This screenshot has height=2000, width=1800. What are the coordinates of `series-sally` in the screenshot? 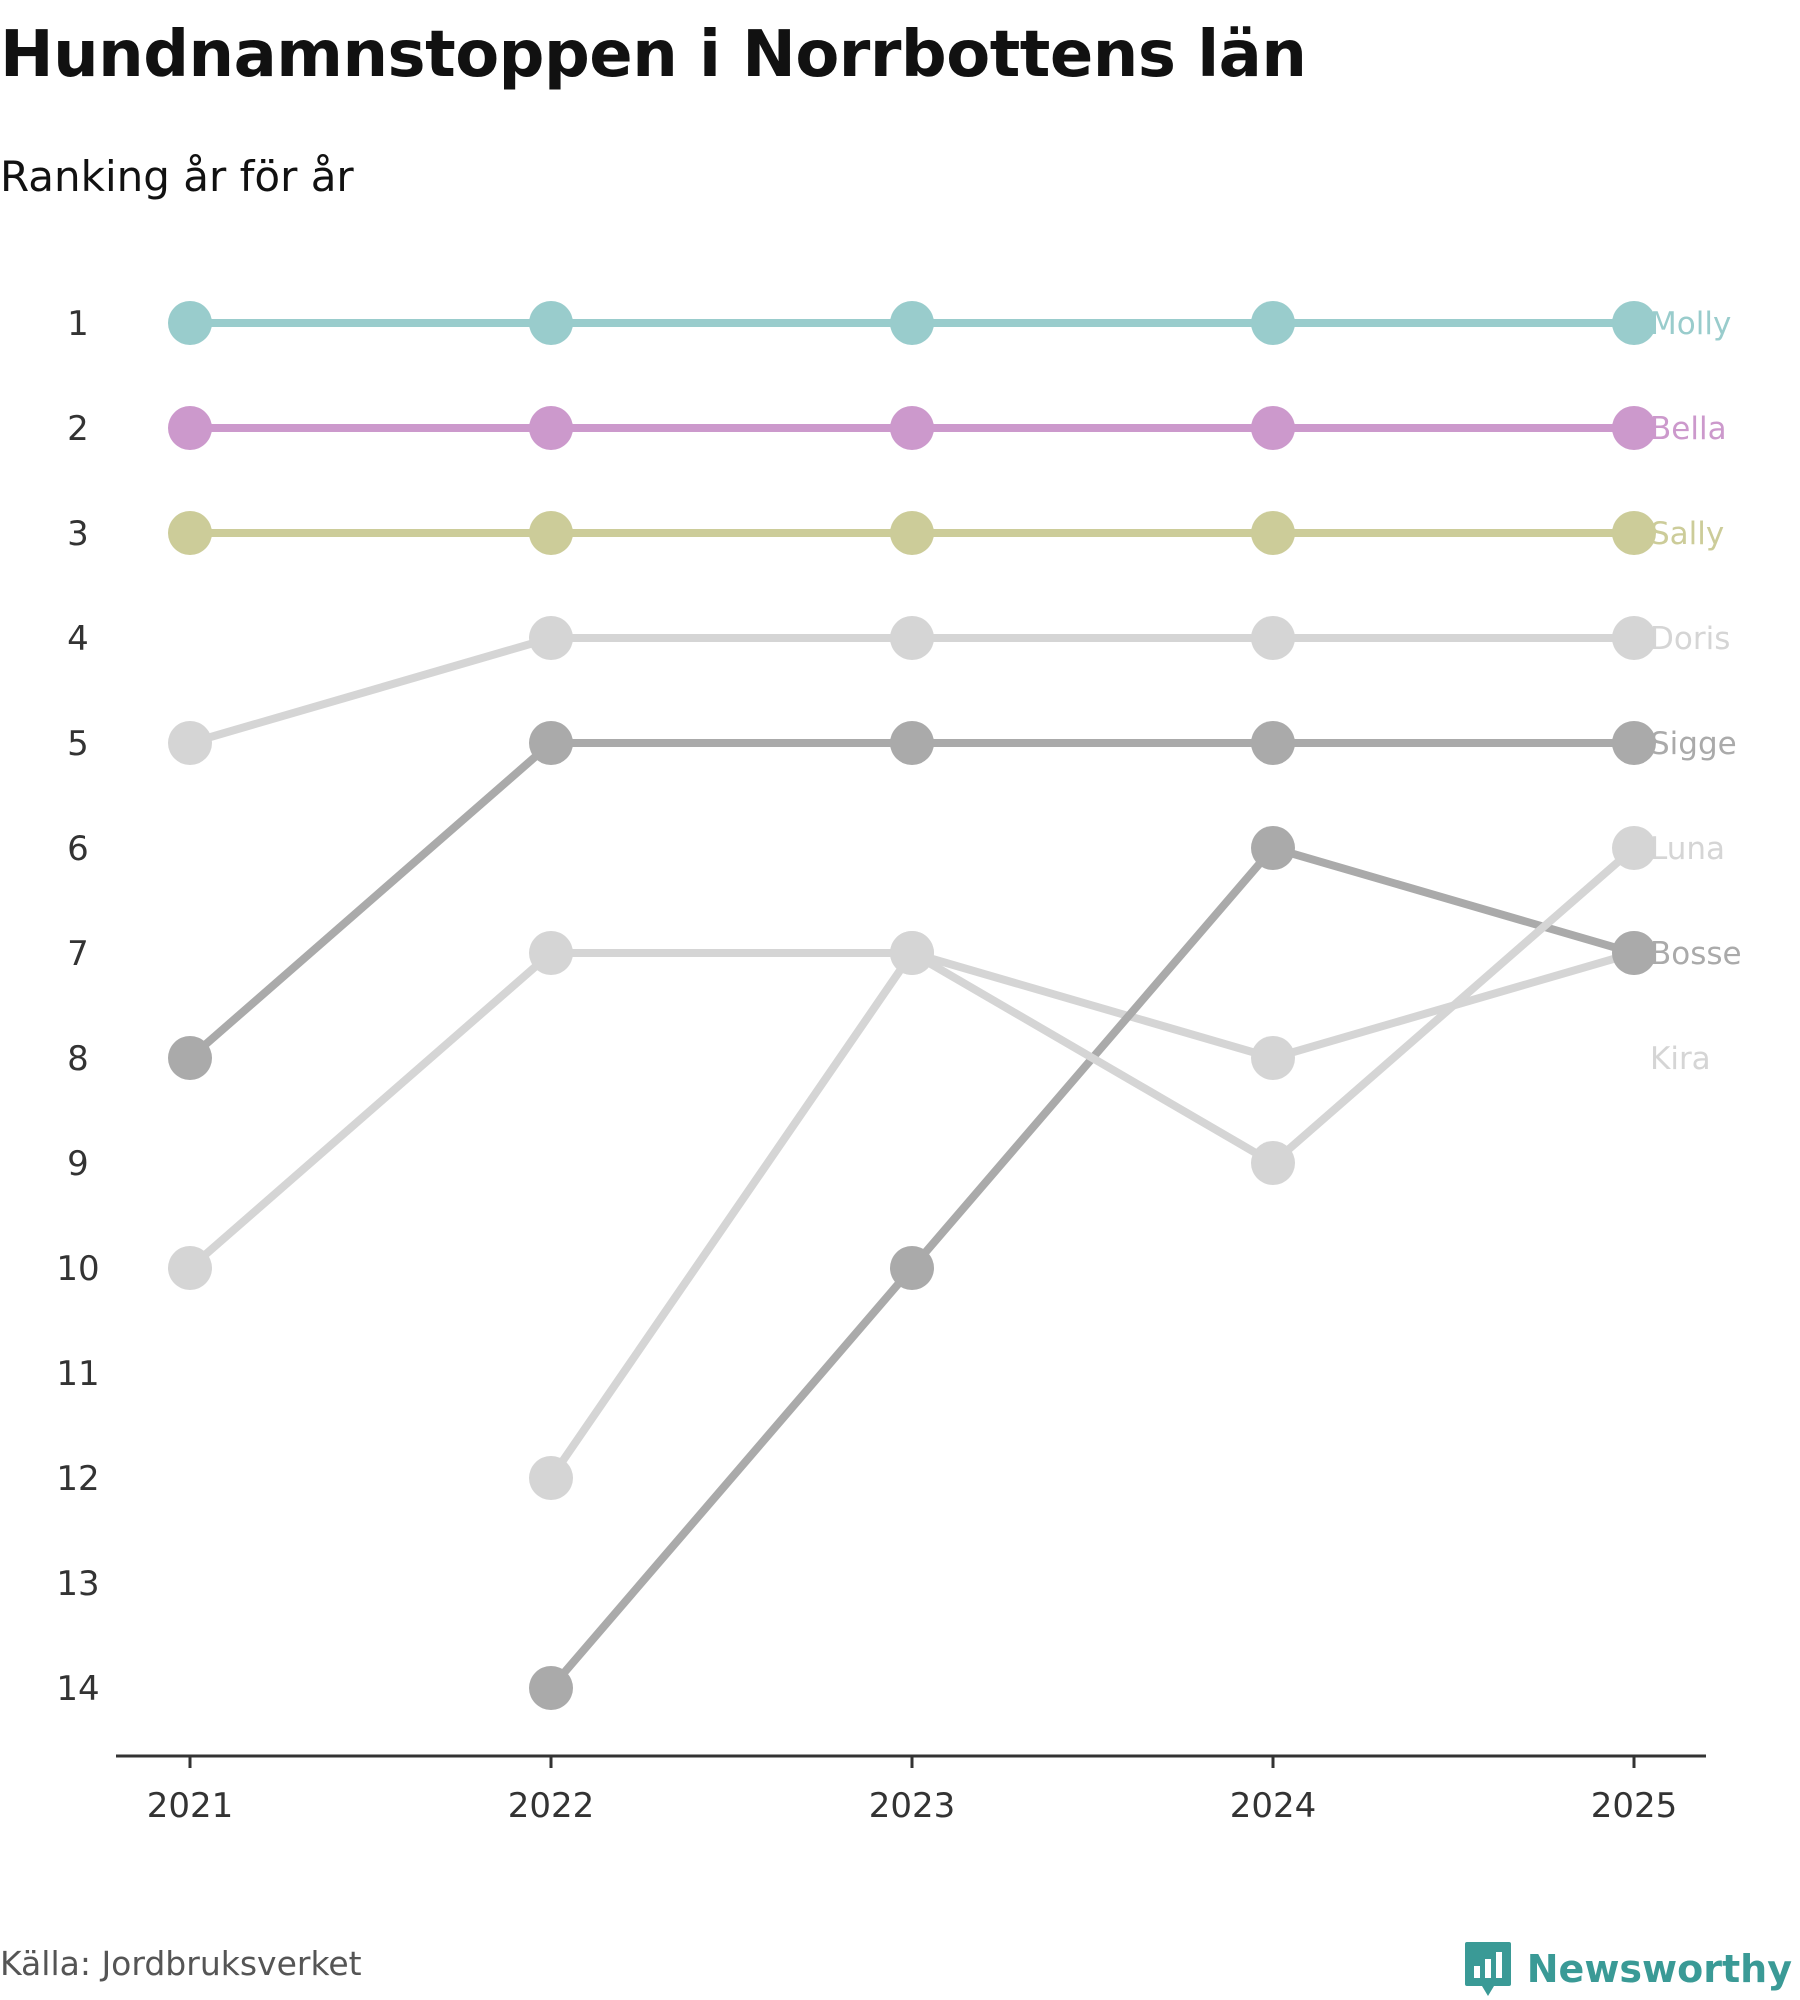 It's located at (912, 533).